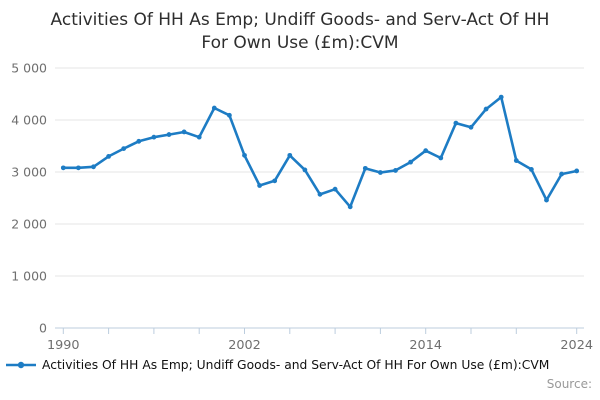 The width and height of the screenshot is (600, 400). Describe the element at coordinates (29, 119) in the screenshot. I see `y-axis-tick-label: 4 000` at that location.